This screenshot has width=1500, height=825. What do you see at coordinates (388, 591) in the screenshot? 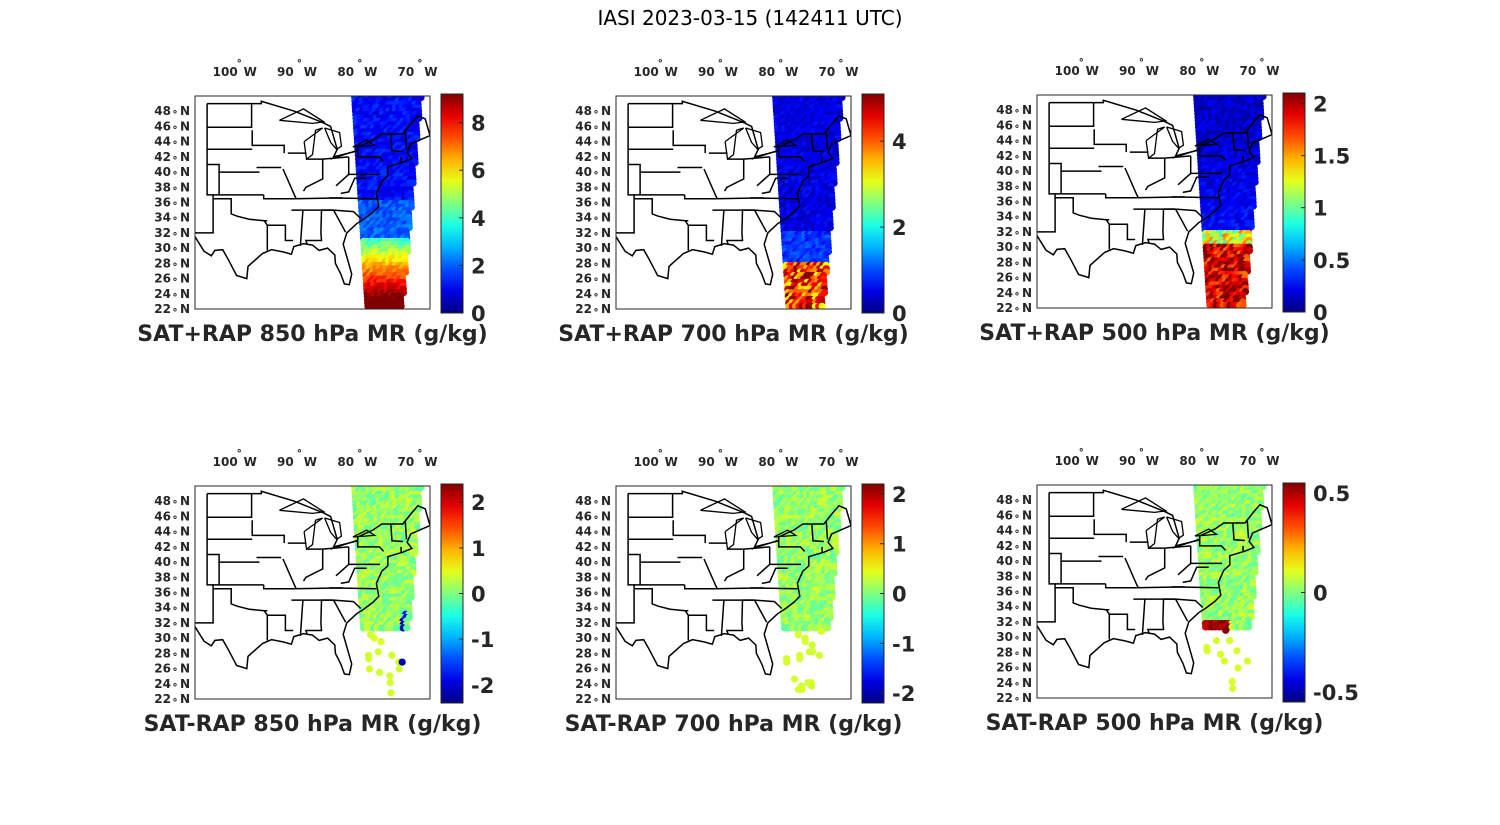
I see `satellite-swath` at bounding box center [388, 591].